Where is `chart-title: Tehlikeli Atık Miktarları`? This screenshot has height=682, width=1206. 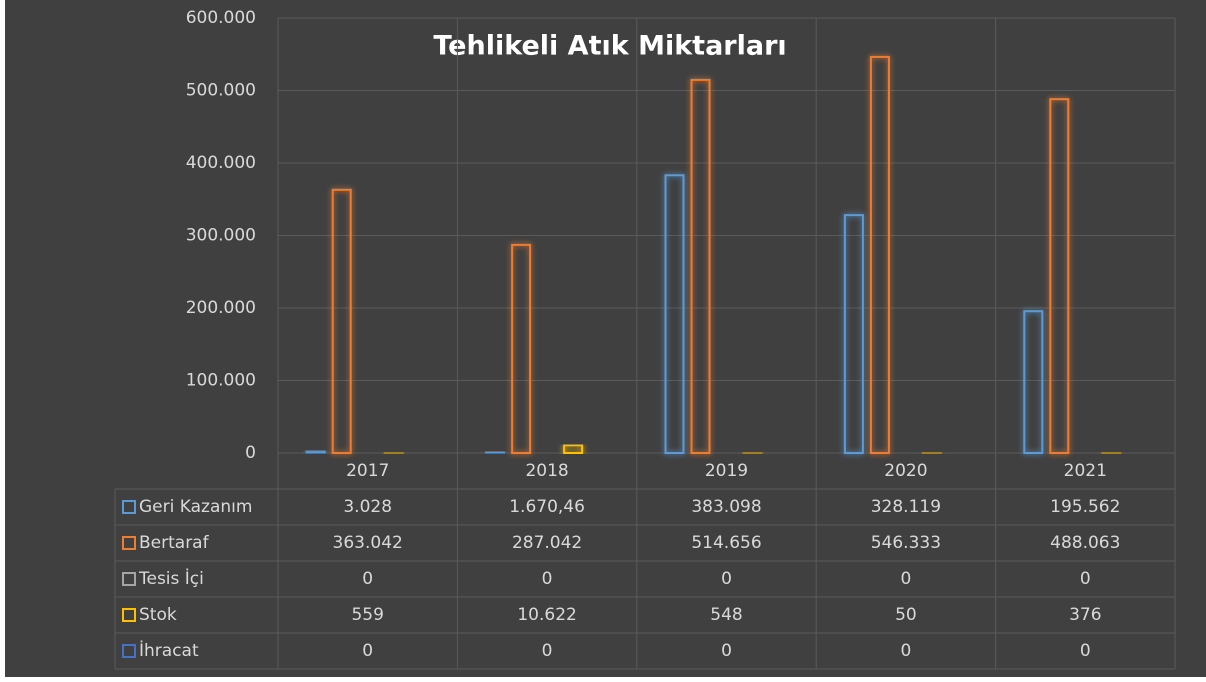 chart-title: Tehlikeli Atık Miktarları is located at coordinates (609, 46).